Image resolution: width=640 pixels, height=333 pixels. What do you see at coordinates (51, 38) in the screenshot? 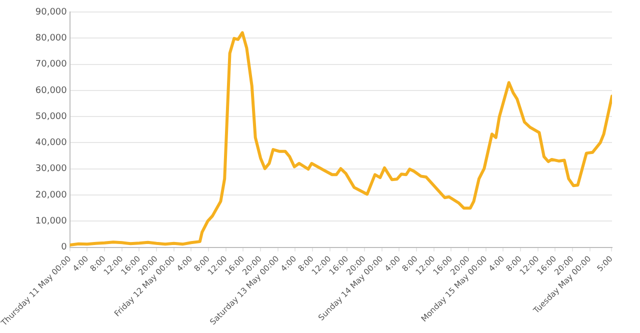
I see `y-tick-label: 80,000` at bounding box center [51, 38].